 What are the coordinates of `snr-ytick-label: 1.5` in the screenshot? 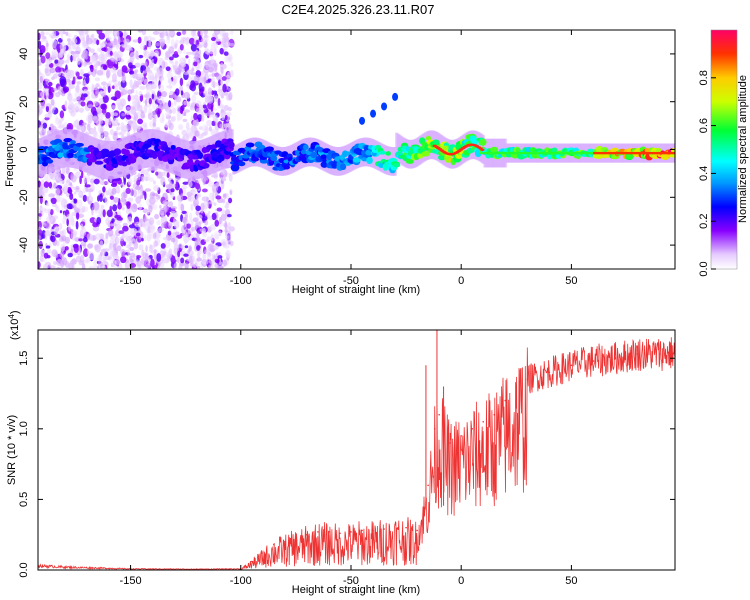 It's located at (24, 358).